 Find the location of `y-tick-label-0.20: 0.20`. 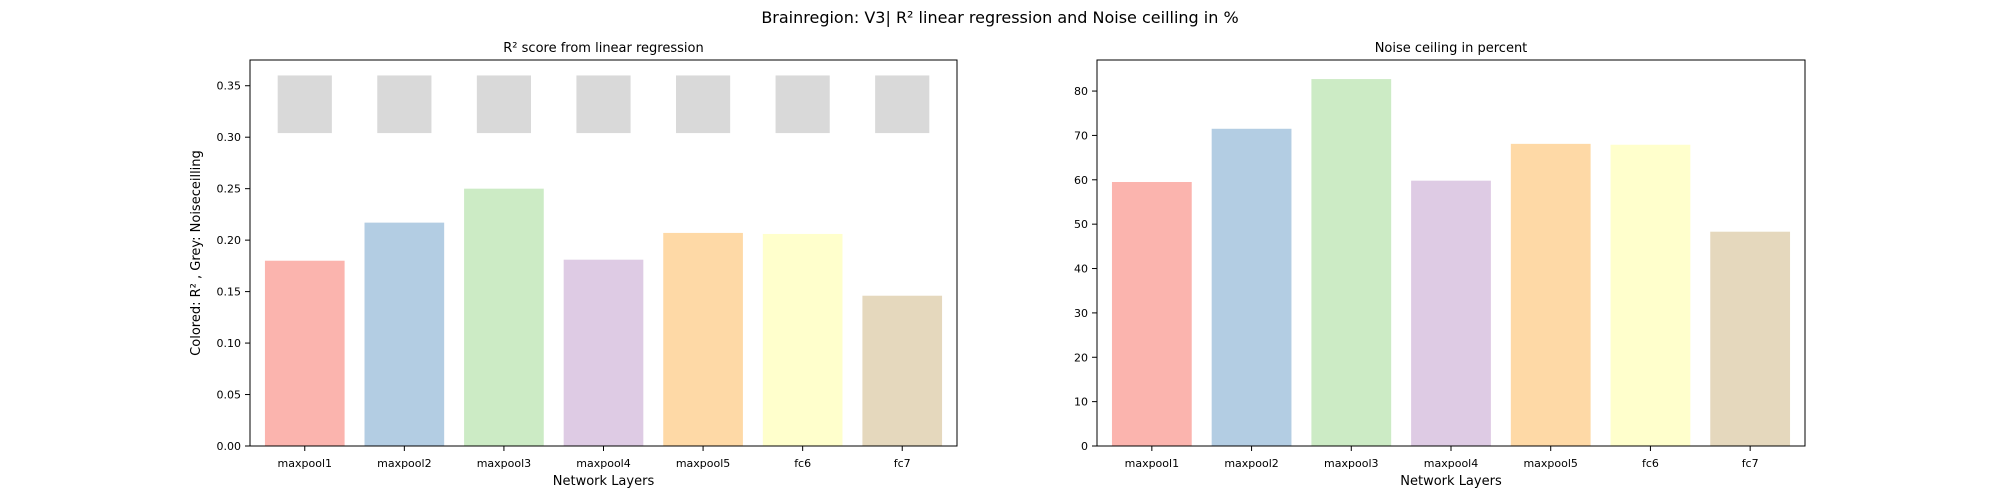

y-tick-label-0.20: 0.20 is located at coordinates (229, 240).